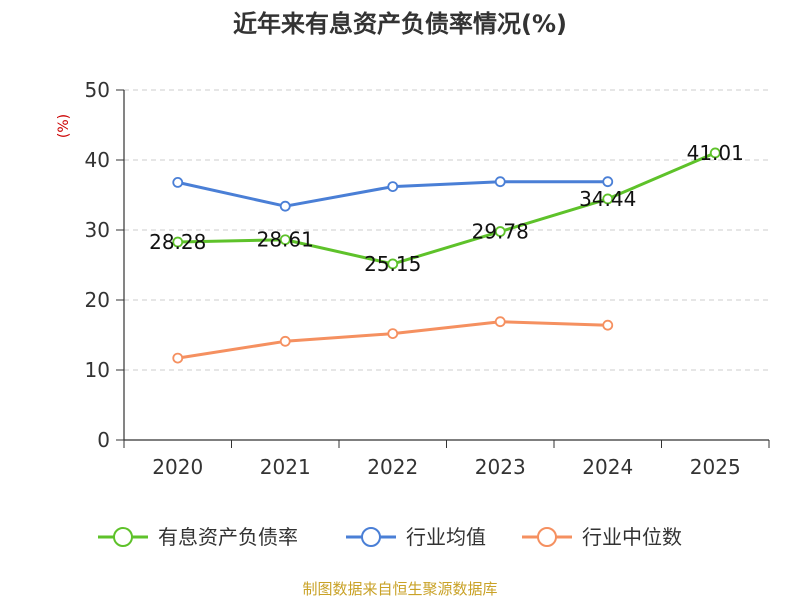 The height and width of the screenshot is (604, 800). Describe the element at coordinates (392, 467) in the screenshot. I see `x-tick-label: 2022` at that location.